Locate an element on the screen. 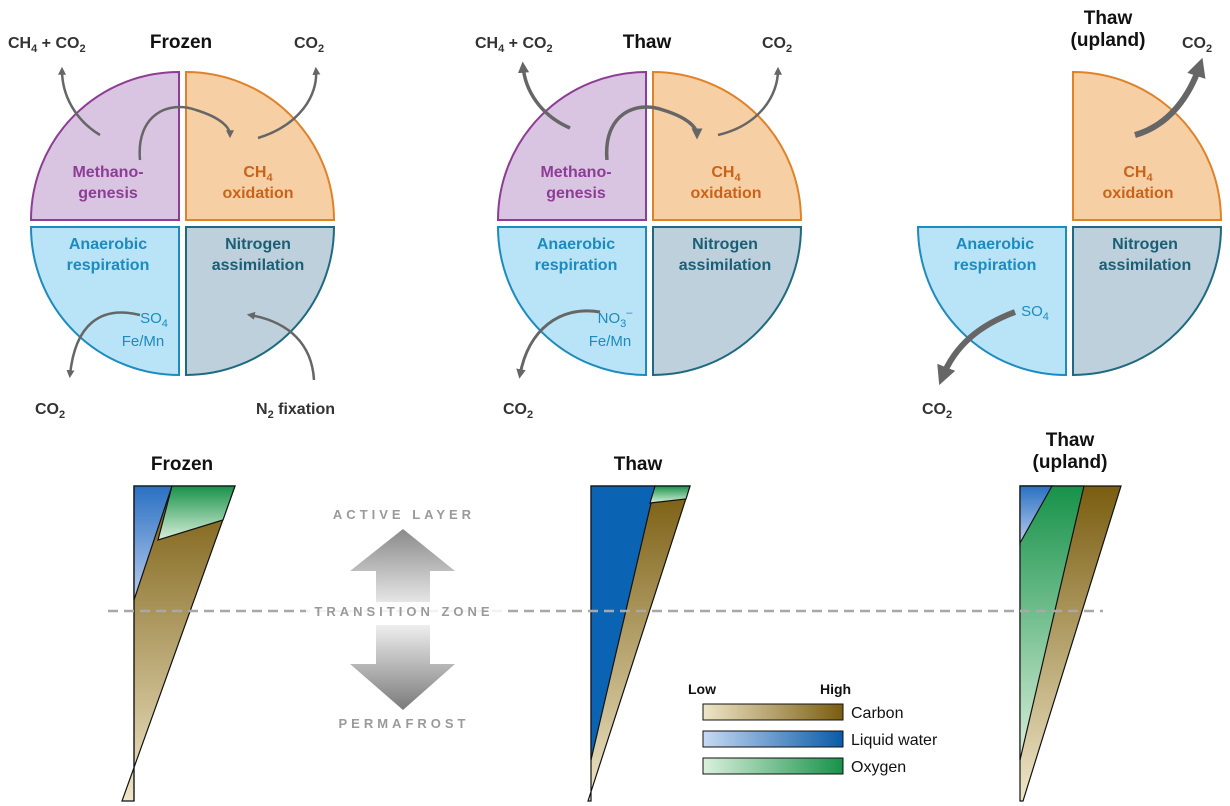  profile-title: Frozen is located at coordinates (182, 464).